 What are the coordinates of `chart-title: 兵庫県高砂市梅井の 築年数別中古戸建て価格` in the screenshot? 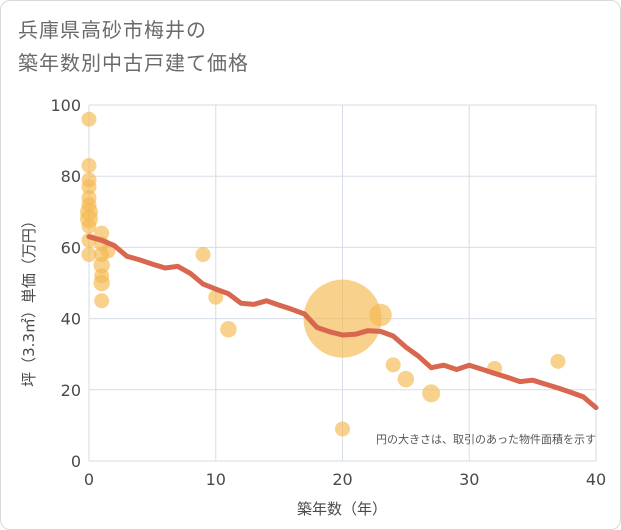 It's located at (133, 47).